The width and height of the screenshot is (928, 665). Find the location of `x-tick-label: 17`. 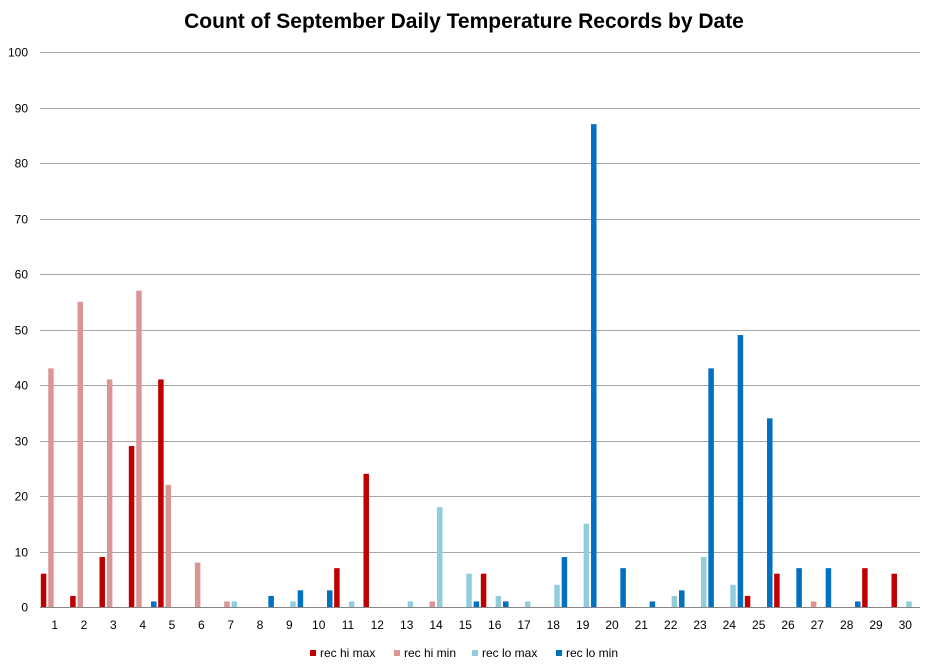

x-tick-label: 17 is located at coordinates (524, 625).